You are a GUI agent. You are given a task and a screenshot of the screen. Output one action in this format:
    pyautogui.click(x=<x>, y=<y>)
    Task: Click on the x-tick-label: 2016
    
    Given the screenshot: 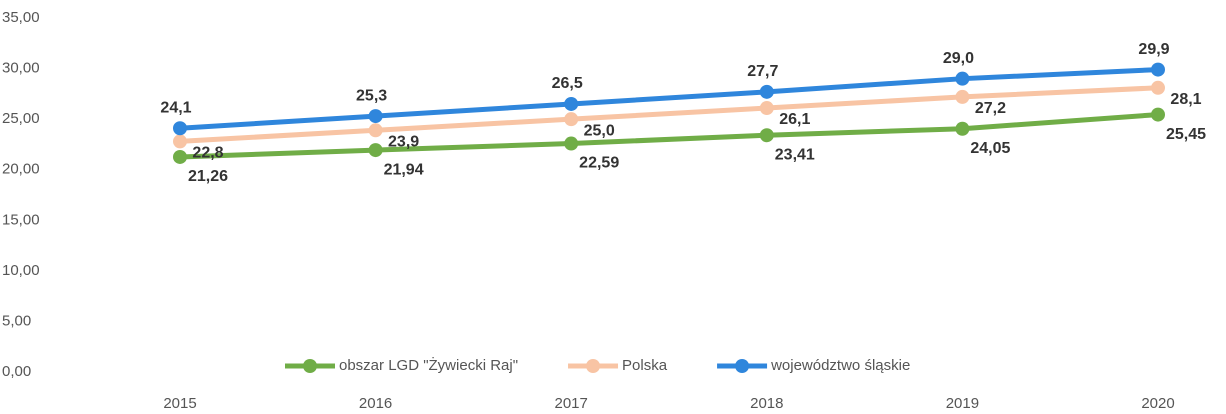 What is the action you would take?
    pyautogui.click(x=375, y=403)
    